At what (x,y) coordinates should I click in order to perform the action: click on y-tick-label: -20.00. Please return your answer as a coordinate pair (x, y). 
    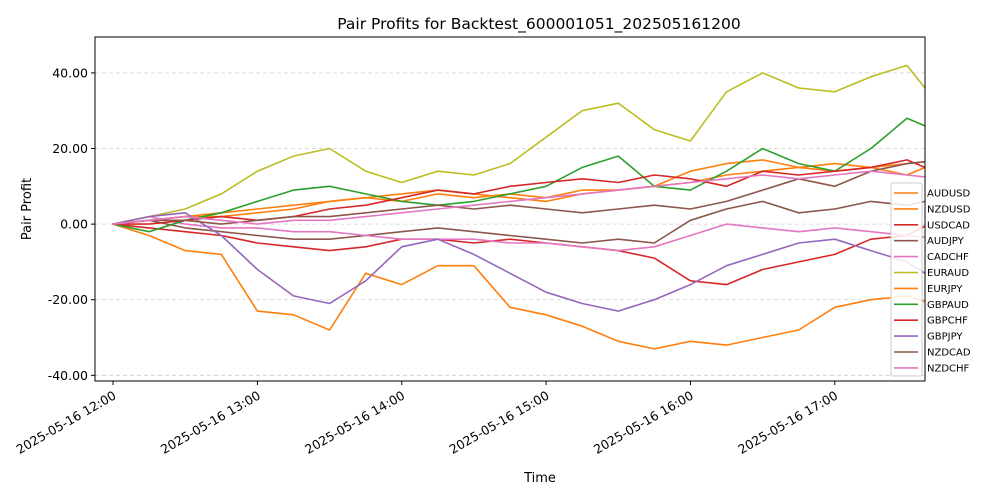
    Looking at the image, I should click on (68, 299).